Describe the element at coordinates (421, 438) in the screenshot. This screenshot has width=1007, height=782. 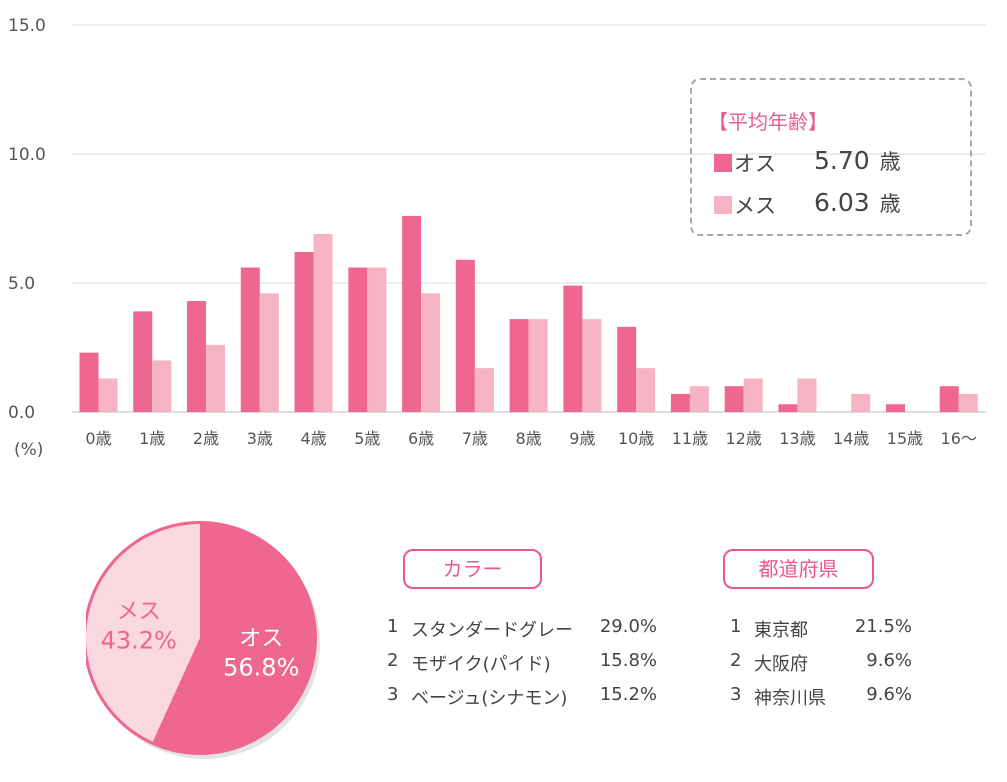
I see `x-category-label: 6歳` at that location.